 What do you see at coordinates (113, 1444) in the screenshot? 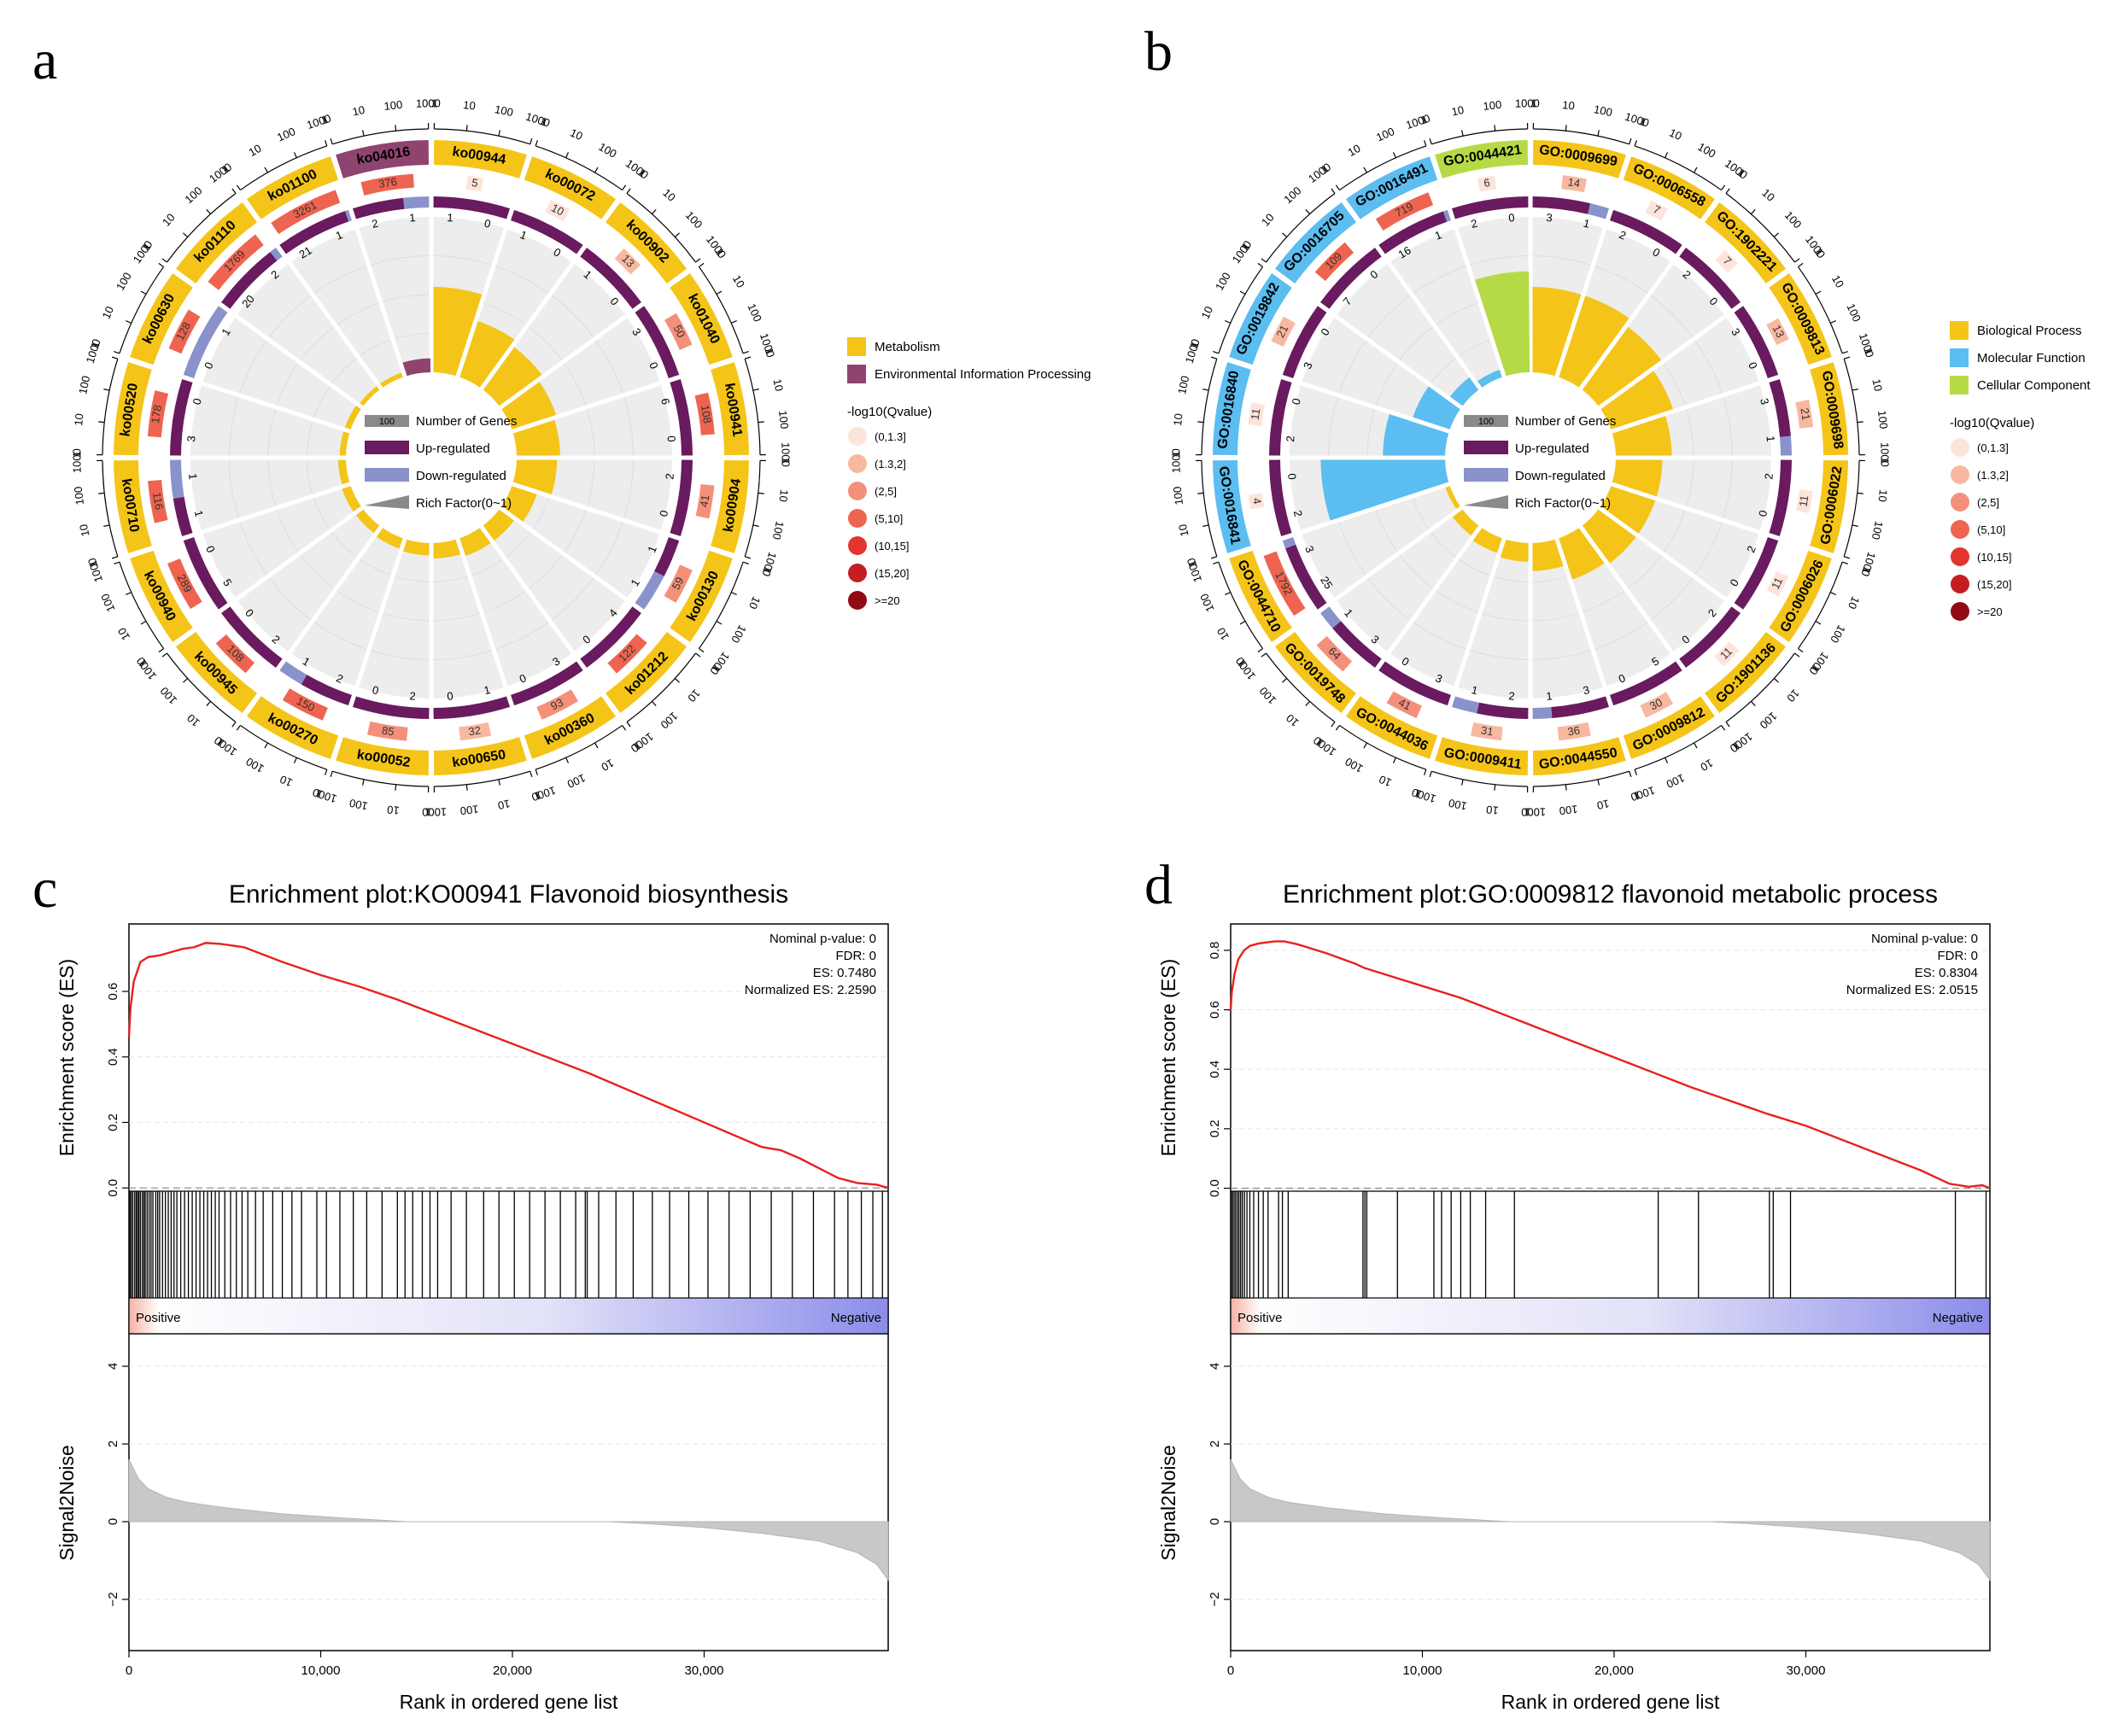
I see `s2n-ytick-label: 2` at bounding box center [113, 1444].